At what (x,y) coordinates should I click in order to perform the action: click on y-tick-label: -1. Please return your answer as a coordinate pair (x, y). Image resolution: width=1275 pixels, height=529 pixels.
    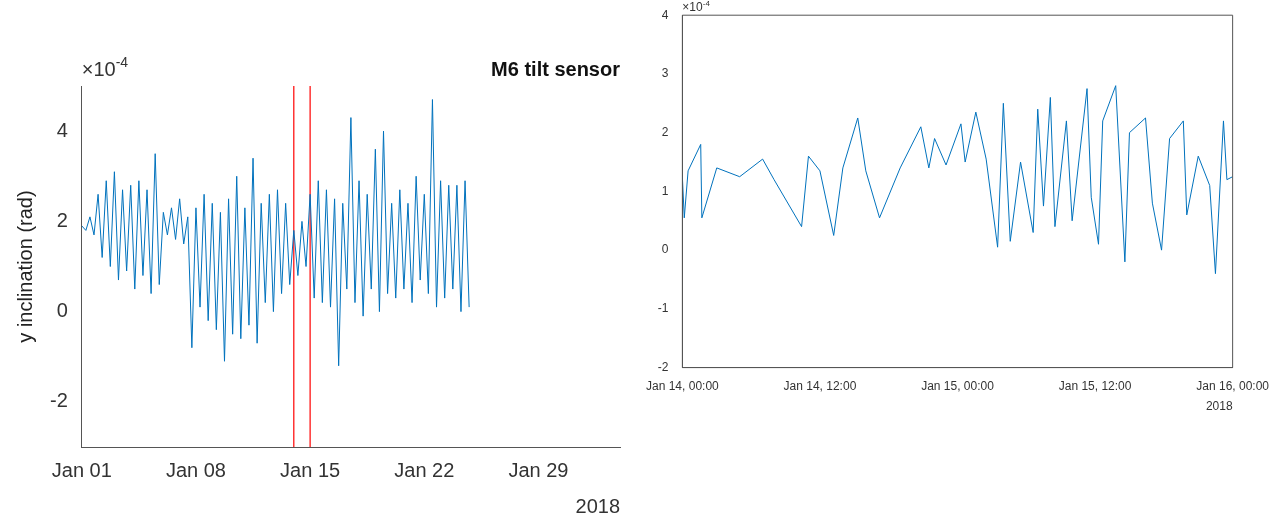
    Looking at the image, I should click on (663, 308).